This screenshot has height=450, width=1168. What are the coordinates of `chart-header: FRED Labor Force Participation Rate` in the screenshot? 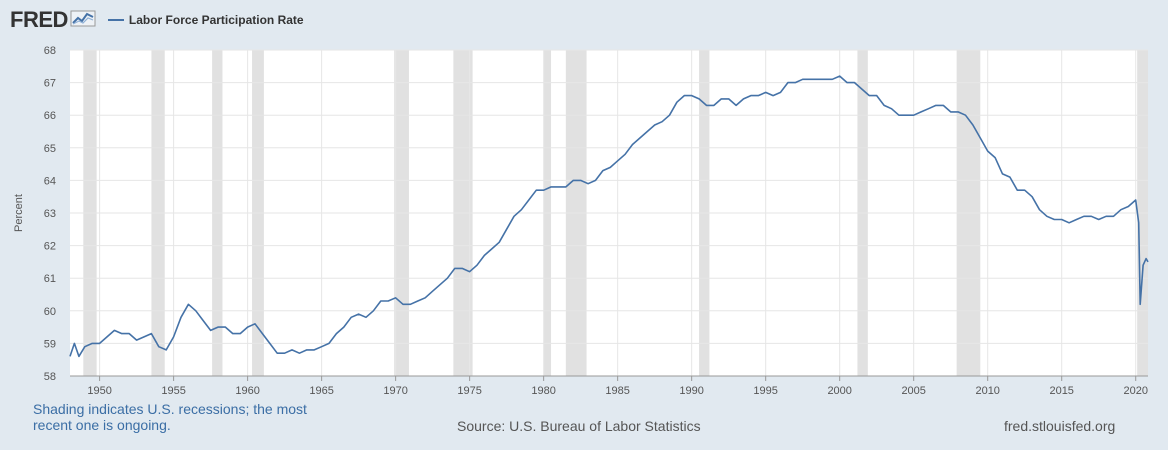 It's located at (157, 20).